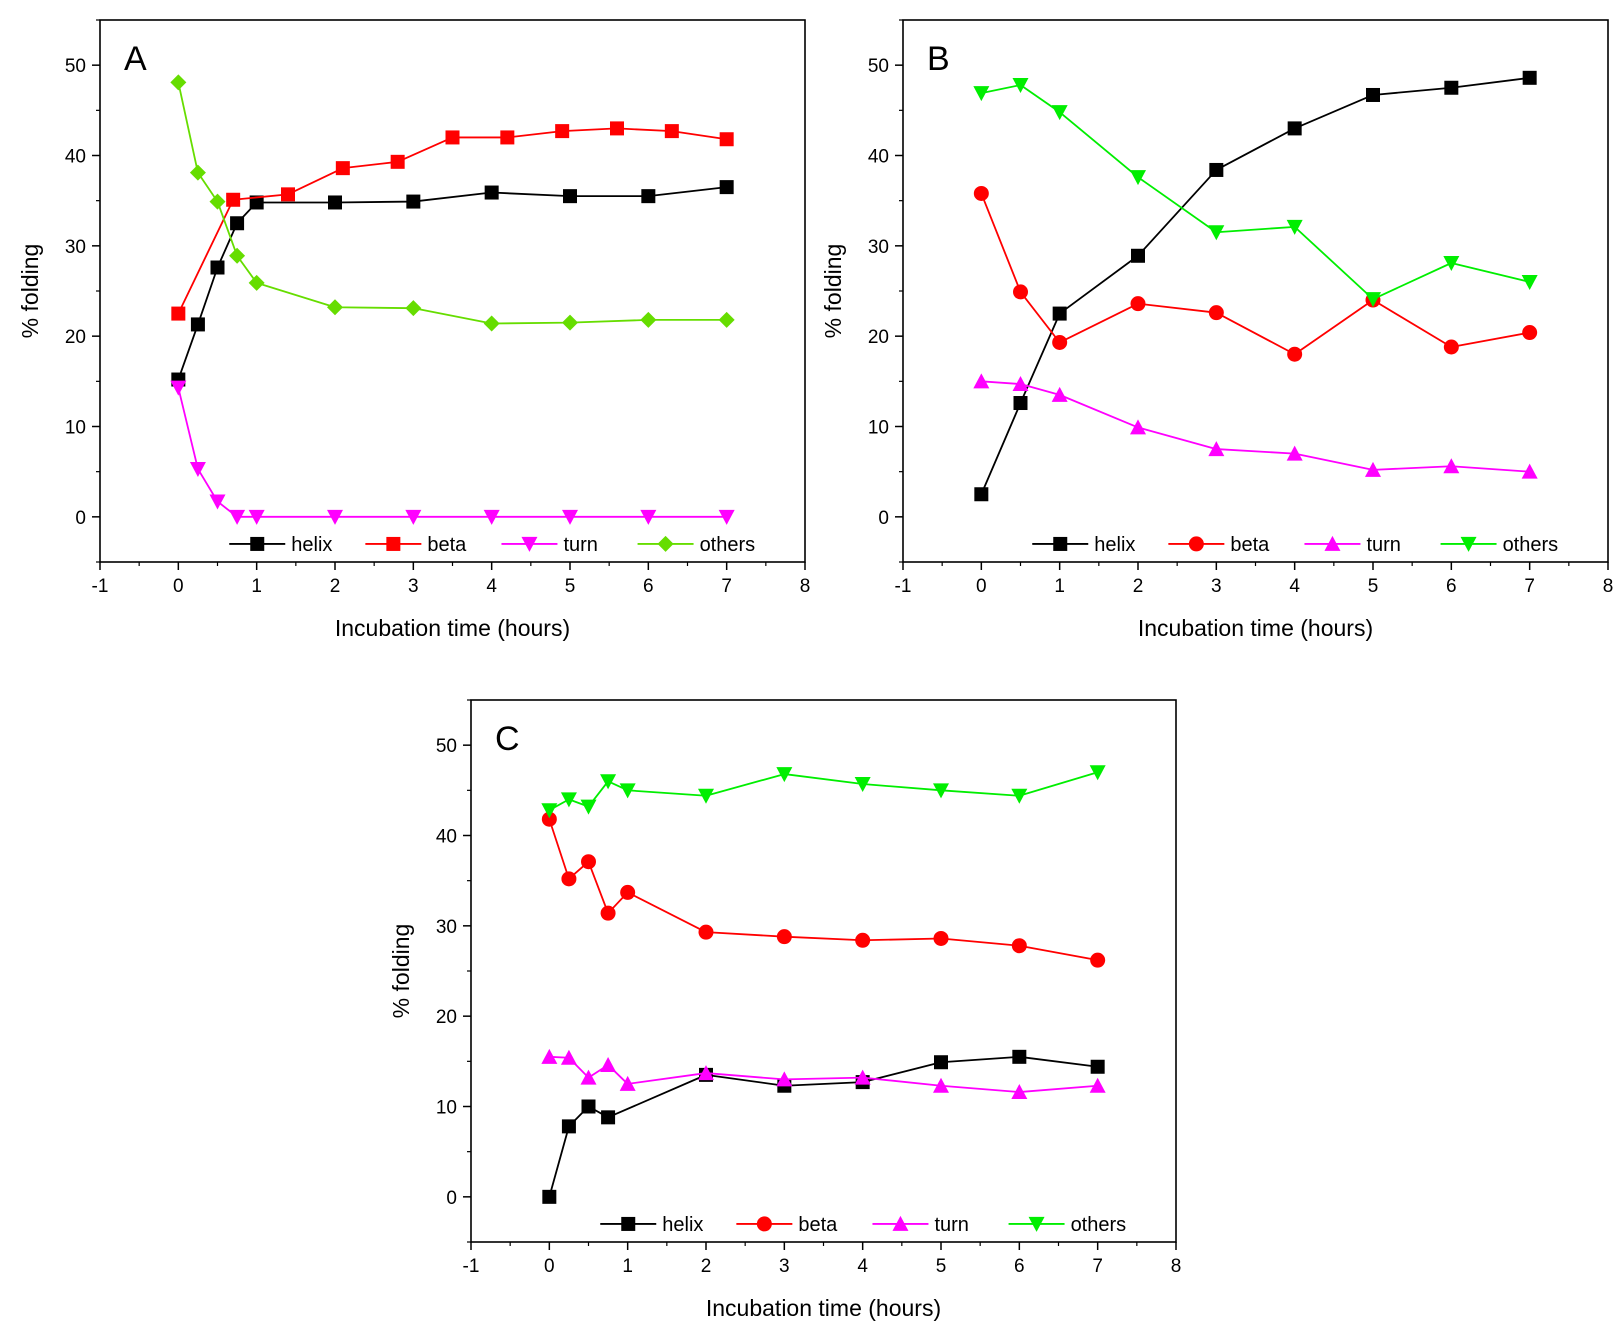  I want to click on x-tick-label: 2, so click(1138, 586).